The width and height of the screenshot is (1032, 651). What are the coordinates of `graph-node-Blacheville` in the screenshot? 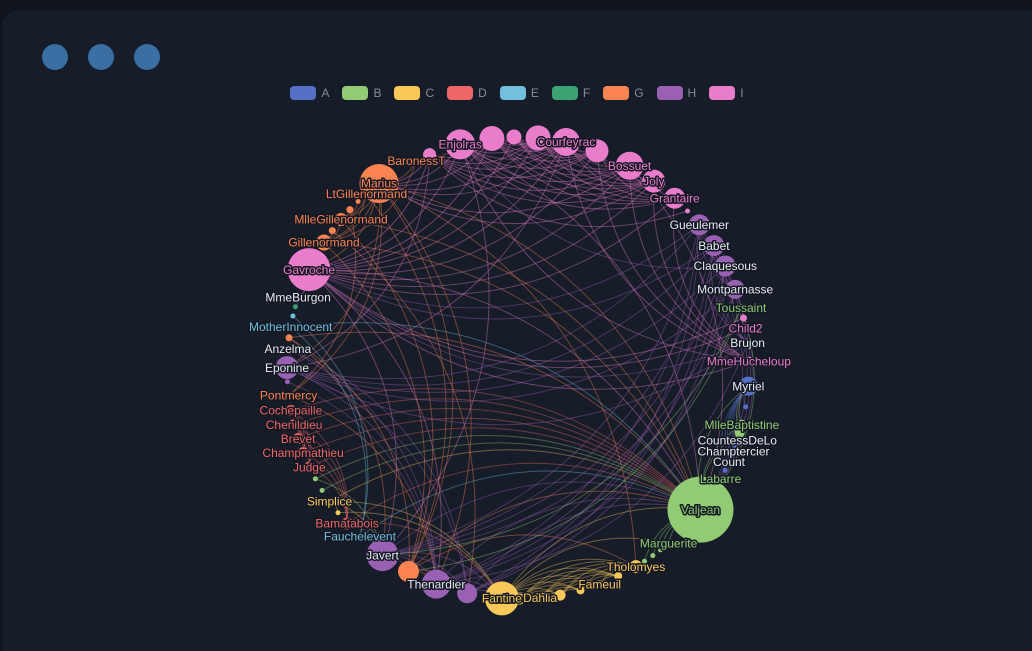 It's located at (580, 590).